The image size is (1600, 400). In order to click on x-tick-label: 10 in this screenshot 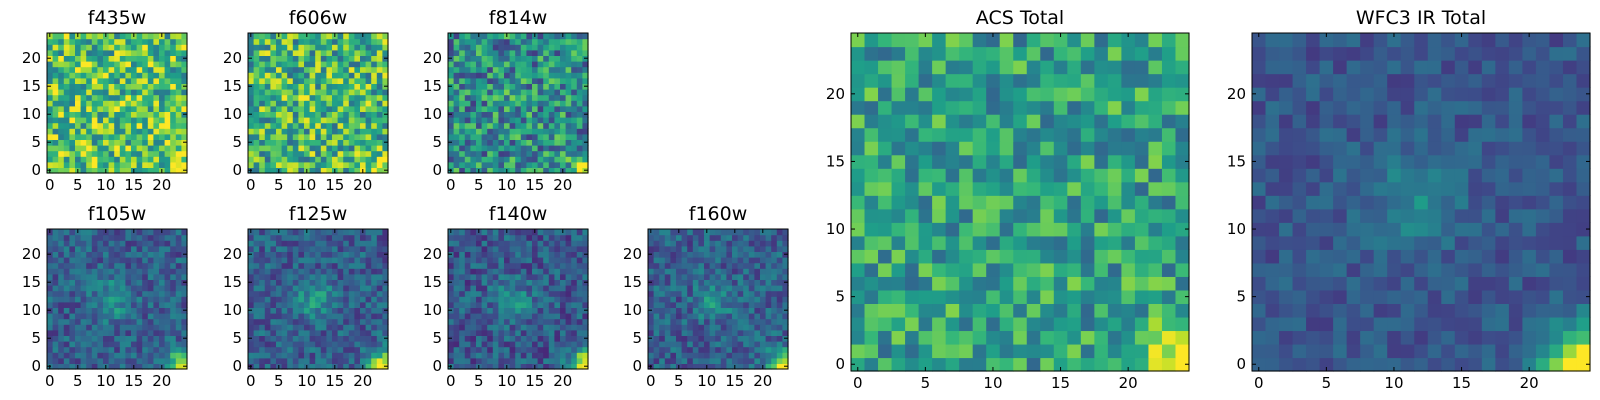, I will do `click(306, 381)`.